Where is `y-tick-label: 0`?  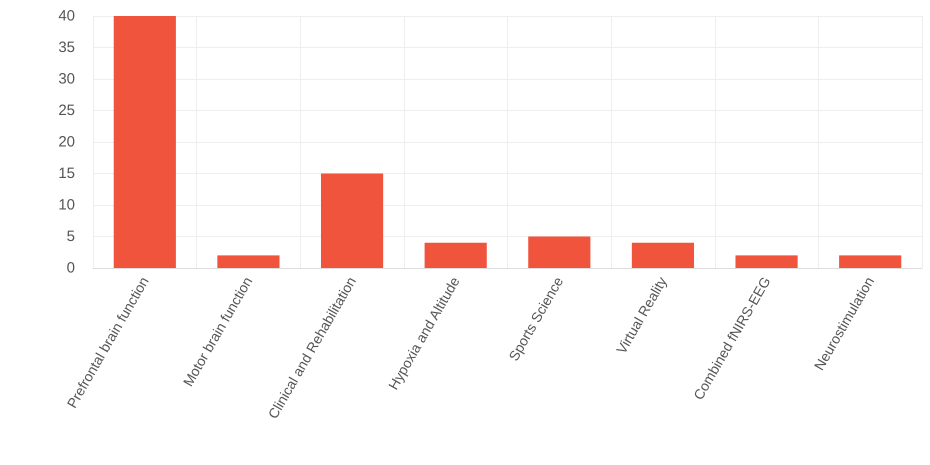
y-tick-label: 0 is located at coordinates (70, 268).